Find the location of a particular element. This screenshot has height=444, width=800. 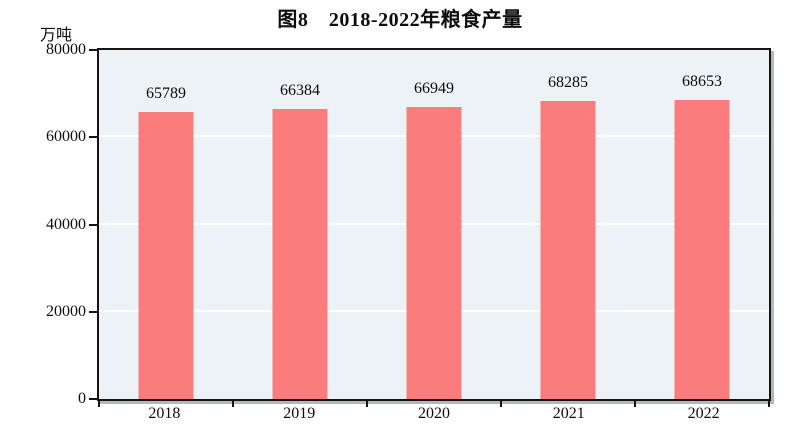

bar-cell: 66949 is located at coordinates (434, 224).